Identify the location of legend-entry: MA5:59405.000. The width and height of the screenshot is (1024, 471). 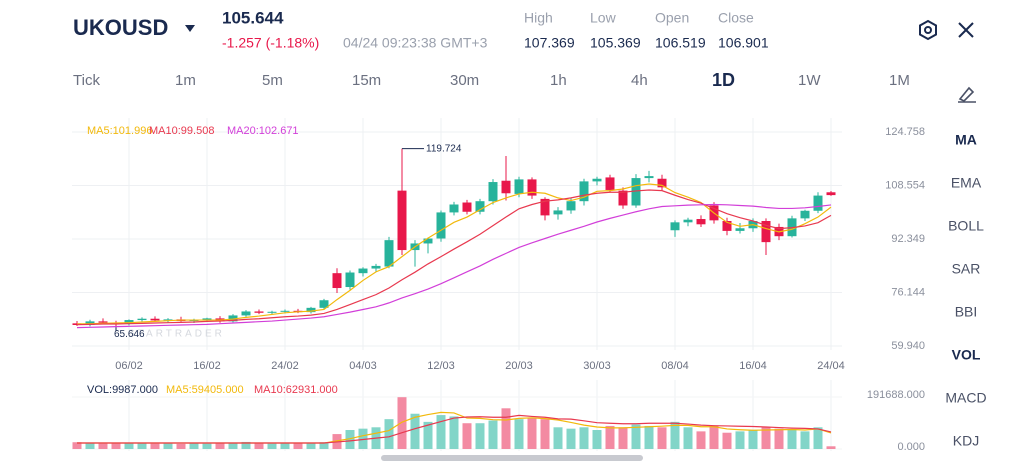
(205, 390).